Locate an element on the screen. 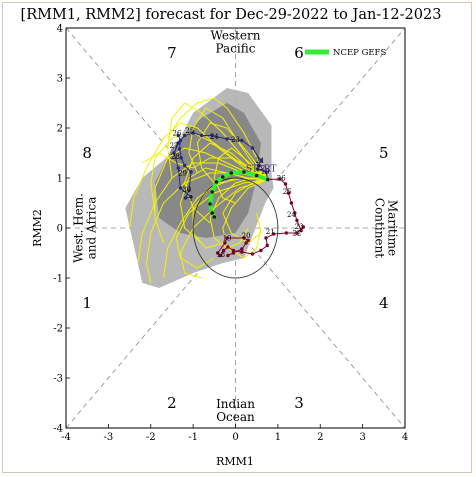  x-tick-label: -3 is located at coordinates (109, 437).